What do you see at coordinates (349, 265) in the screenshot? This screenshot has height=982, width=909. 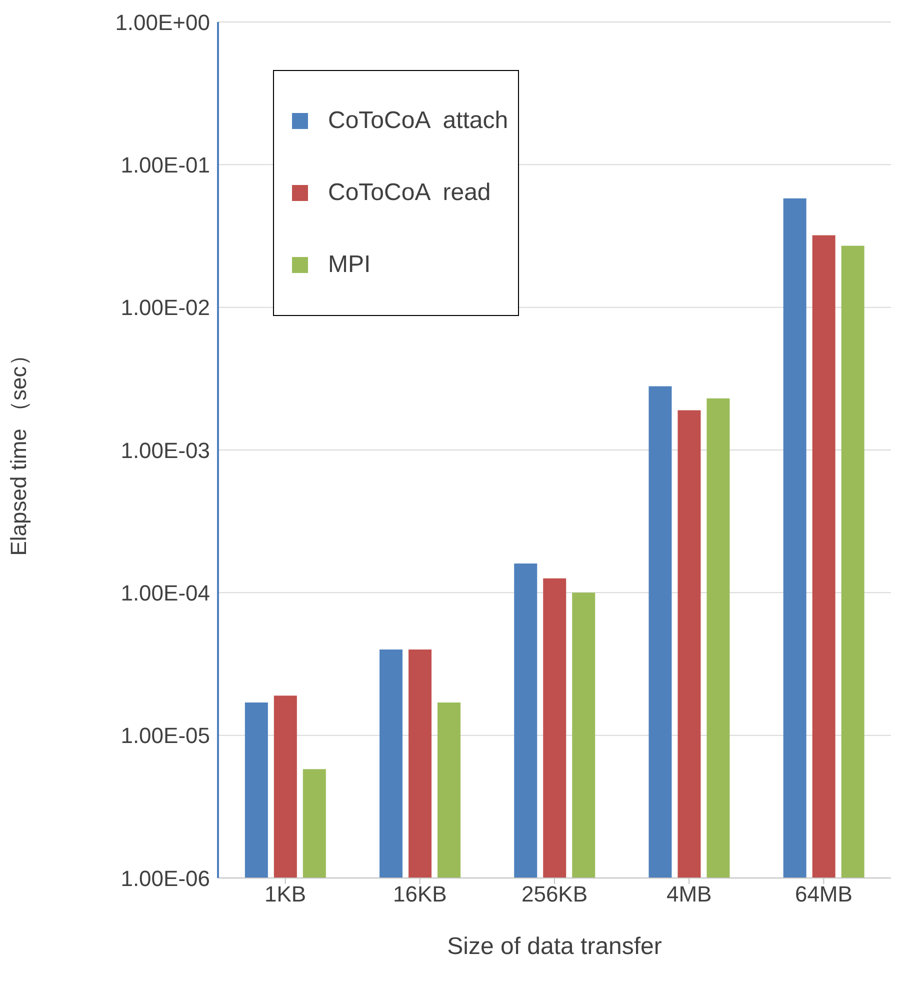 I see `legend-label: MPI` at bounding box center [349, 265].